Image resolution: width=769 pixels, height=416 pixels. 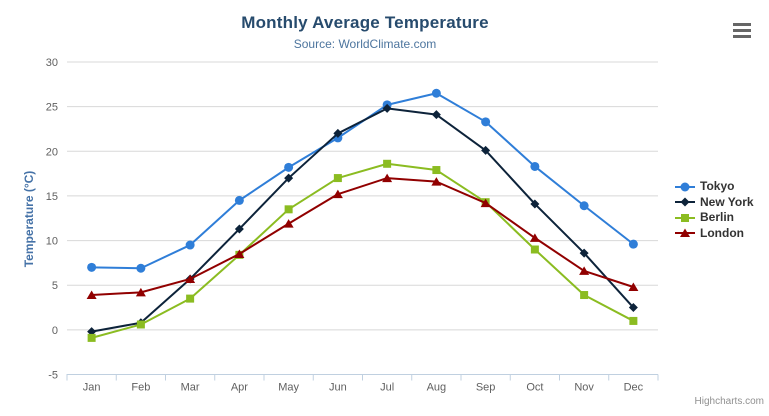 I want to click on legend-marker-triangle-icon, so click(x=685, y=232).